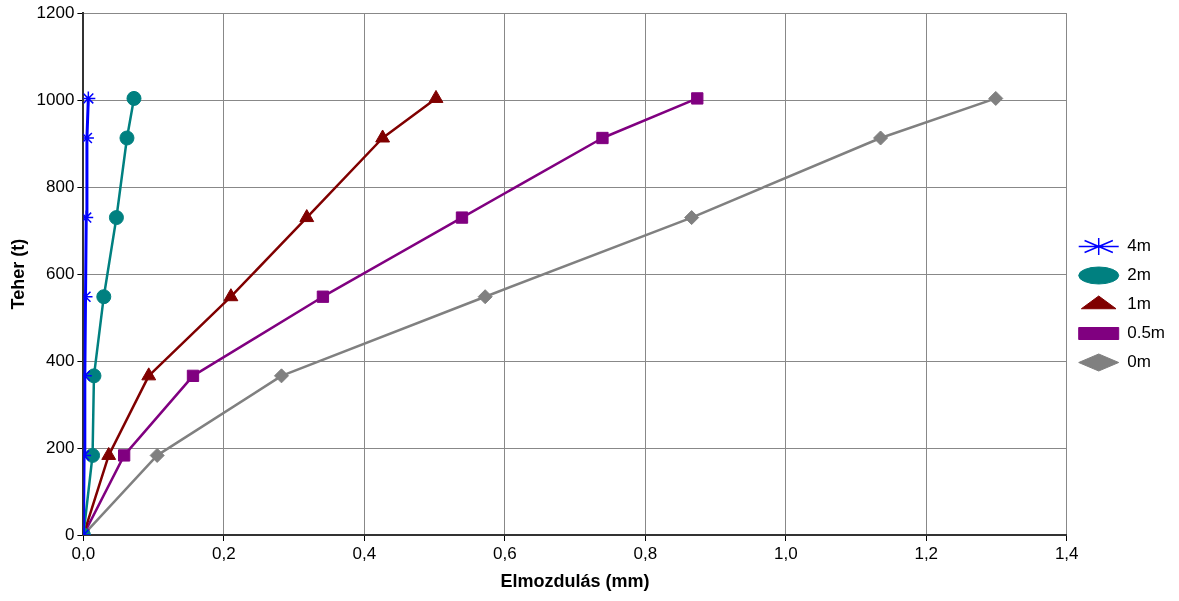 The width and height of the screenshot is (1179, 601). What do you see at coordinates (645, 553) in the screenshot?
I see `x-tick-label: 0,8` at bounding box center [645, 553].